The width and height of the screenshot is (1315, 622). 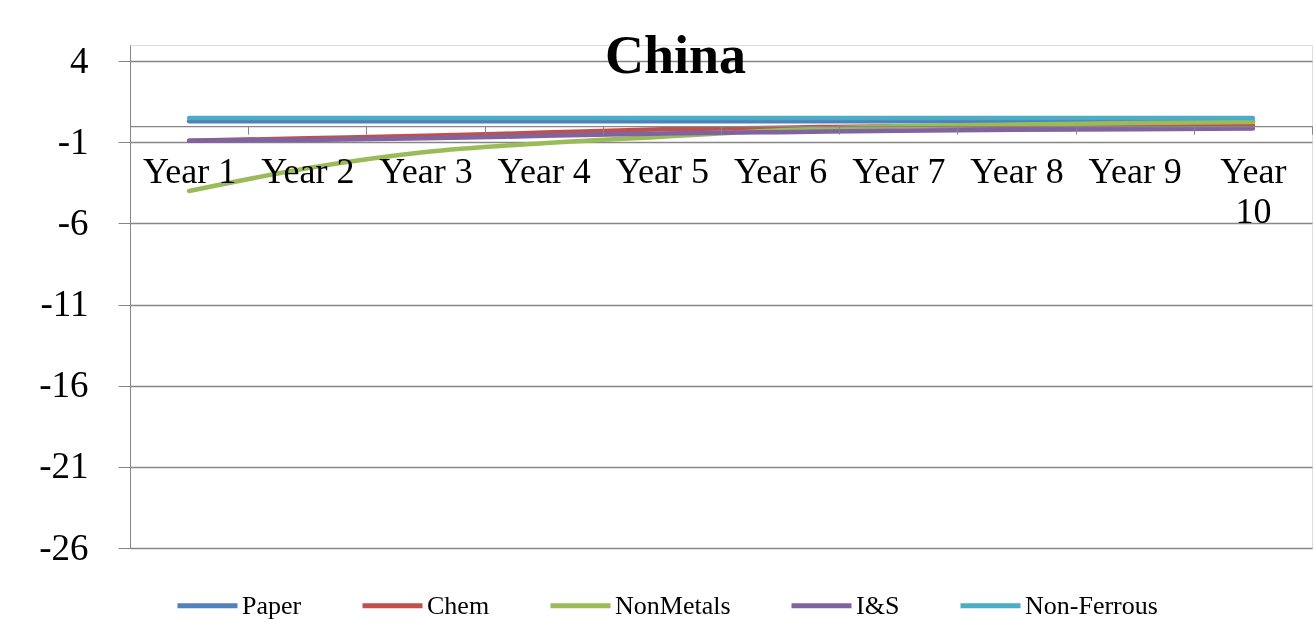 What do you see at coordinates (64, 304) in the screenshot?
I see `y-tick-label: -11` at bounding box center [64, 304].